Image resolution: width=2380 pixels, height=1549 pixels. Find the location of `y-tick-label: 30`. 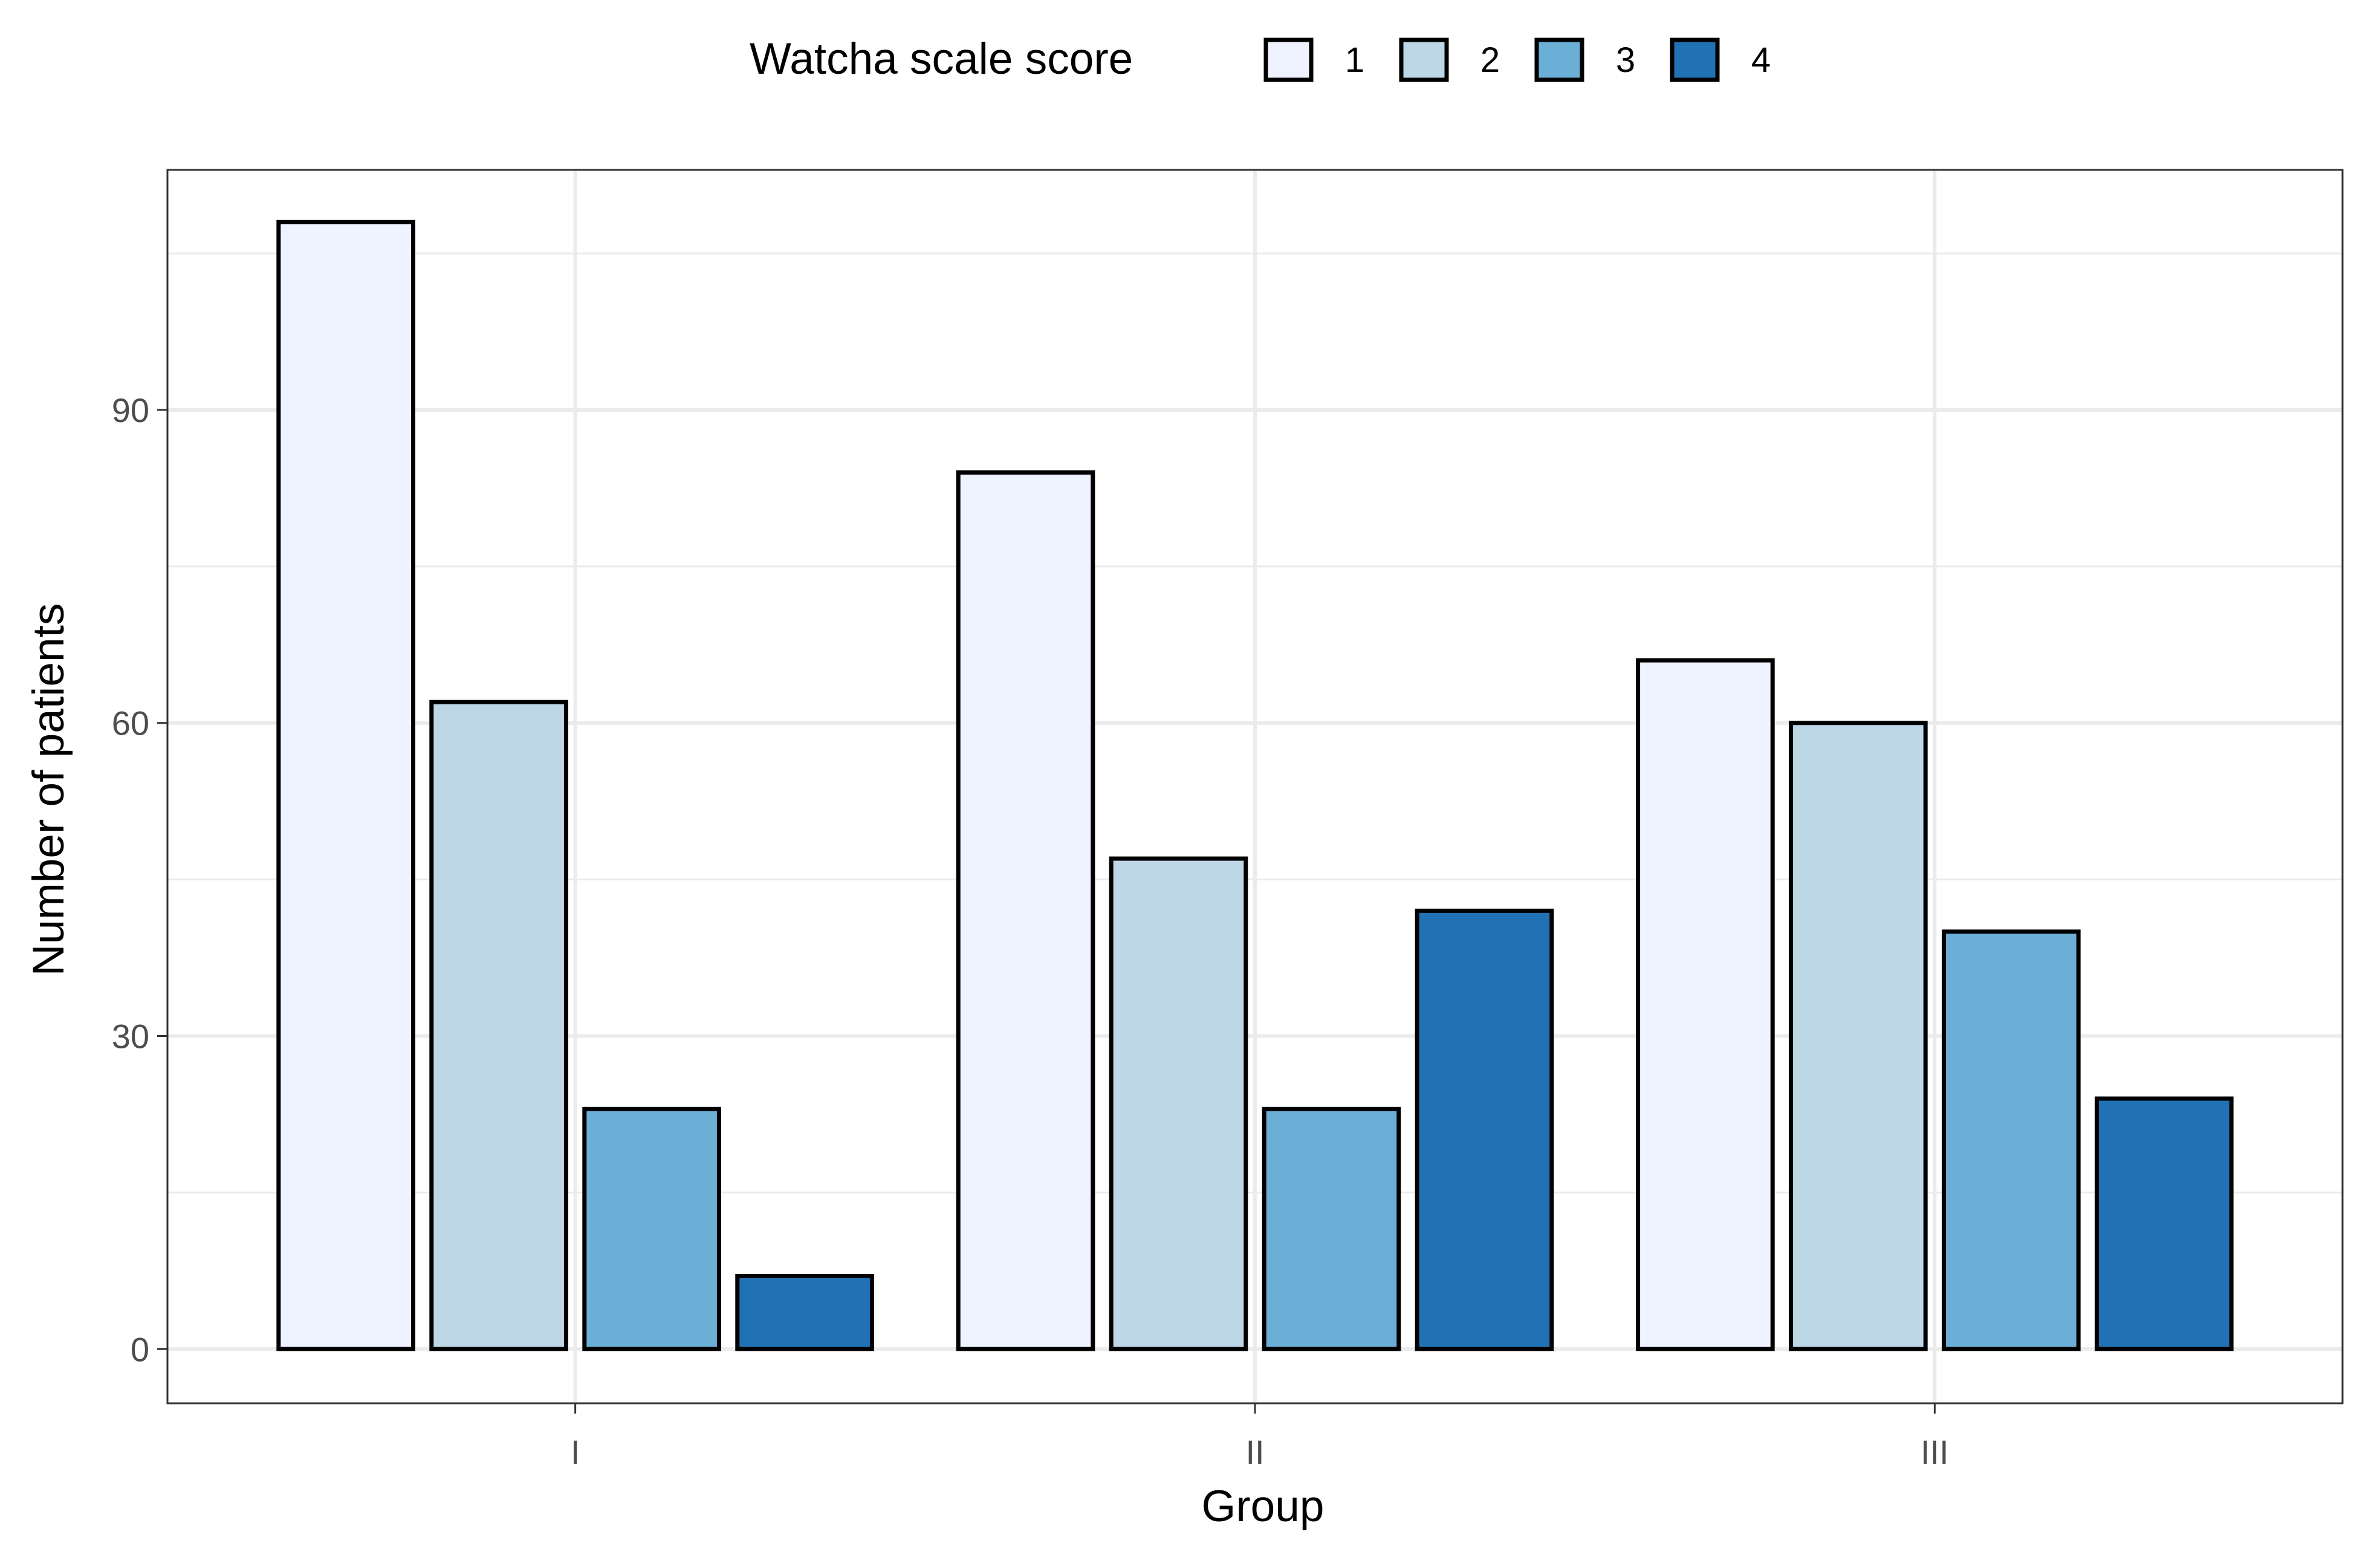

y-tick-label: 30 is located at coordinates (130, 1036).